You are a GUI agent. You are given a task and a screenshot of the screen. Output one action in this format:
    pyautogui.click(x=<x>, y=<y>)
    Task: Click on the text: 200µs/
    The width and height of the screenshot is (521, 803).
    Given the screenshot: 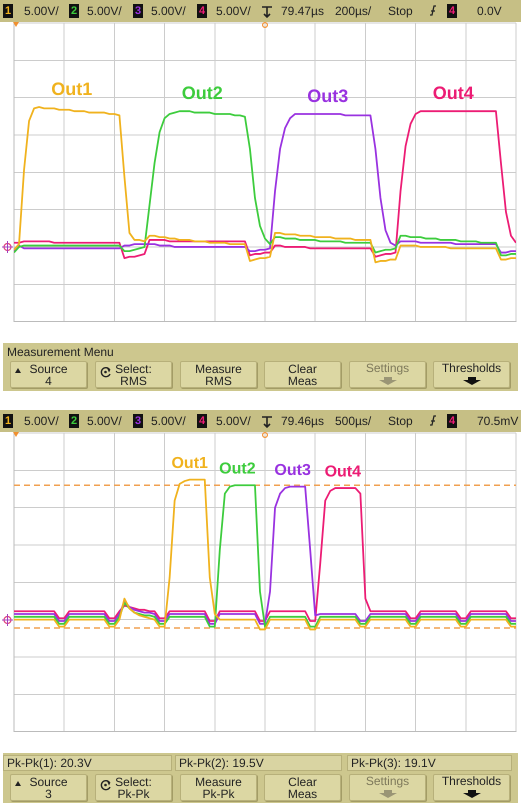 What is the action you would take?
    pyautogui.click(x=353, y=11)
    